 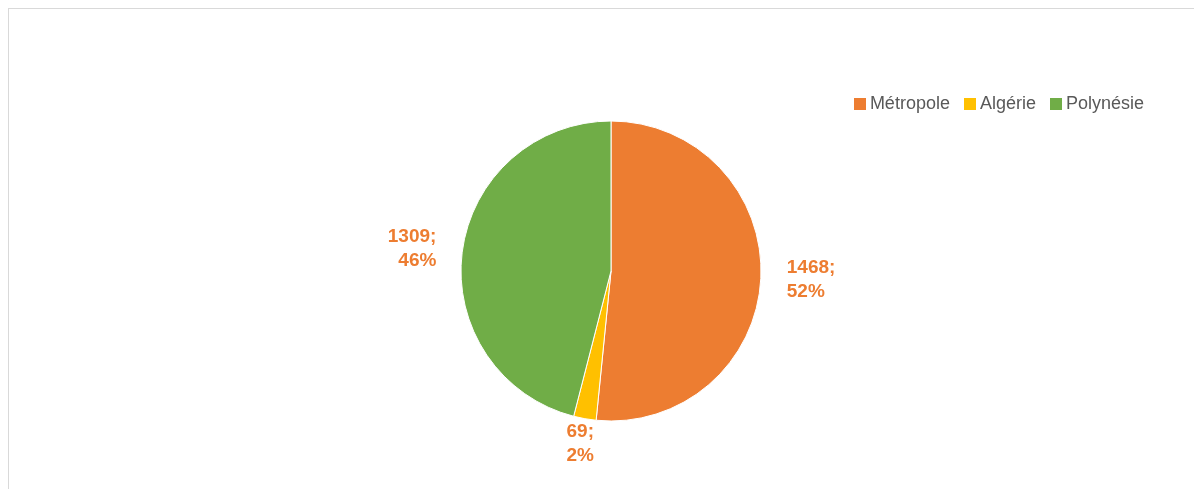 What do you see at coordinates (909, 103) in the screenshot?
I see `legend-label: Métropole` at bounding box center [909, 103].